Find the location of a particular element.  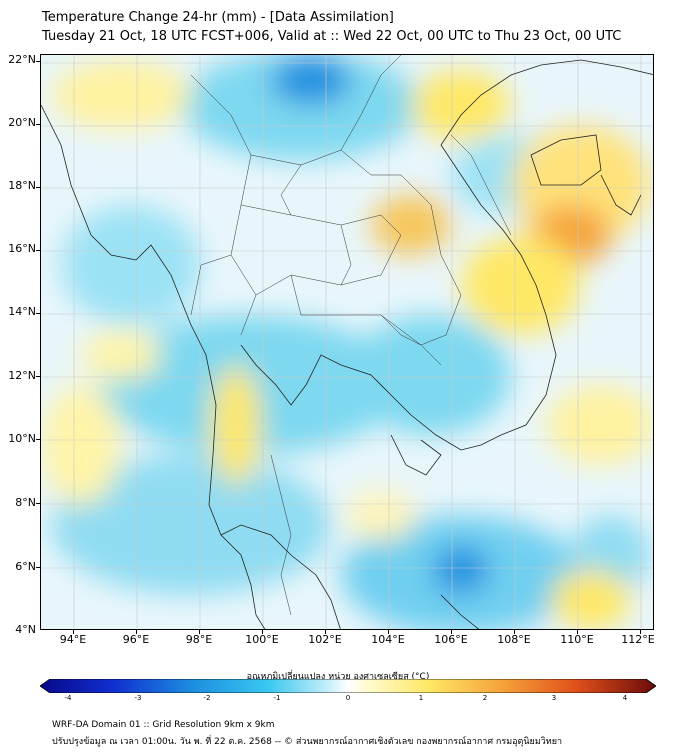

lat-label: 4°N is located at coordinates (25, 629).